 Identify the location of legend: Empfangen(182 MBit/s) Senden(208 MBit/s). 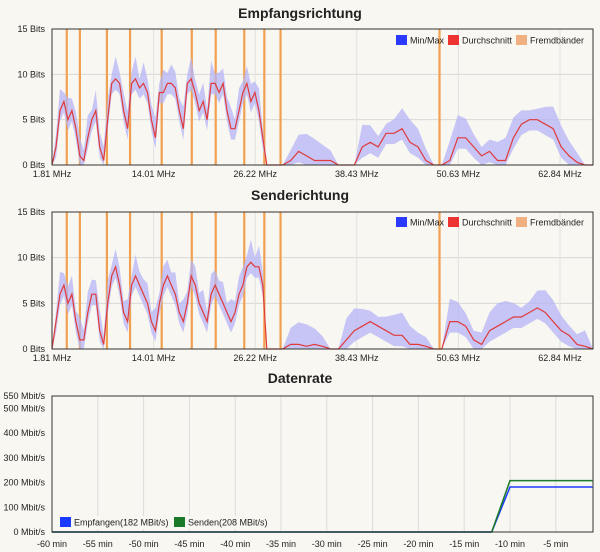
(166, 522).